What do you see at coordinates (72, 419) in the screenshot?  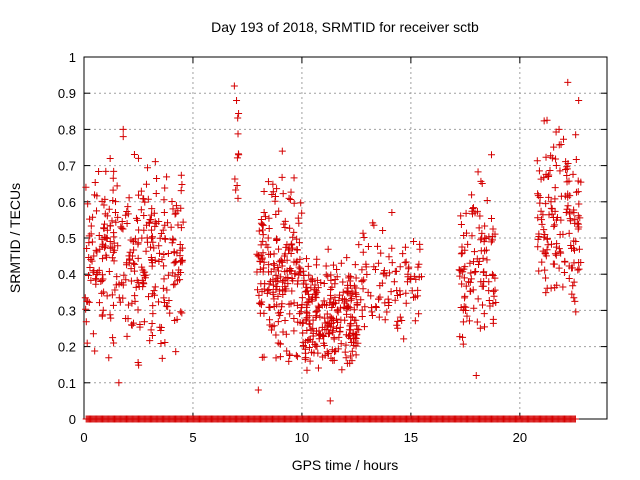 I see `y-tick-label: 0` at bounding box center [72, 419].